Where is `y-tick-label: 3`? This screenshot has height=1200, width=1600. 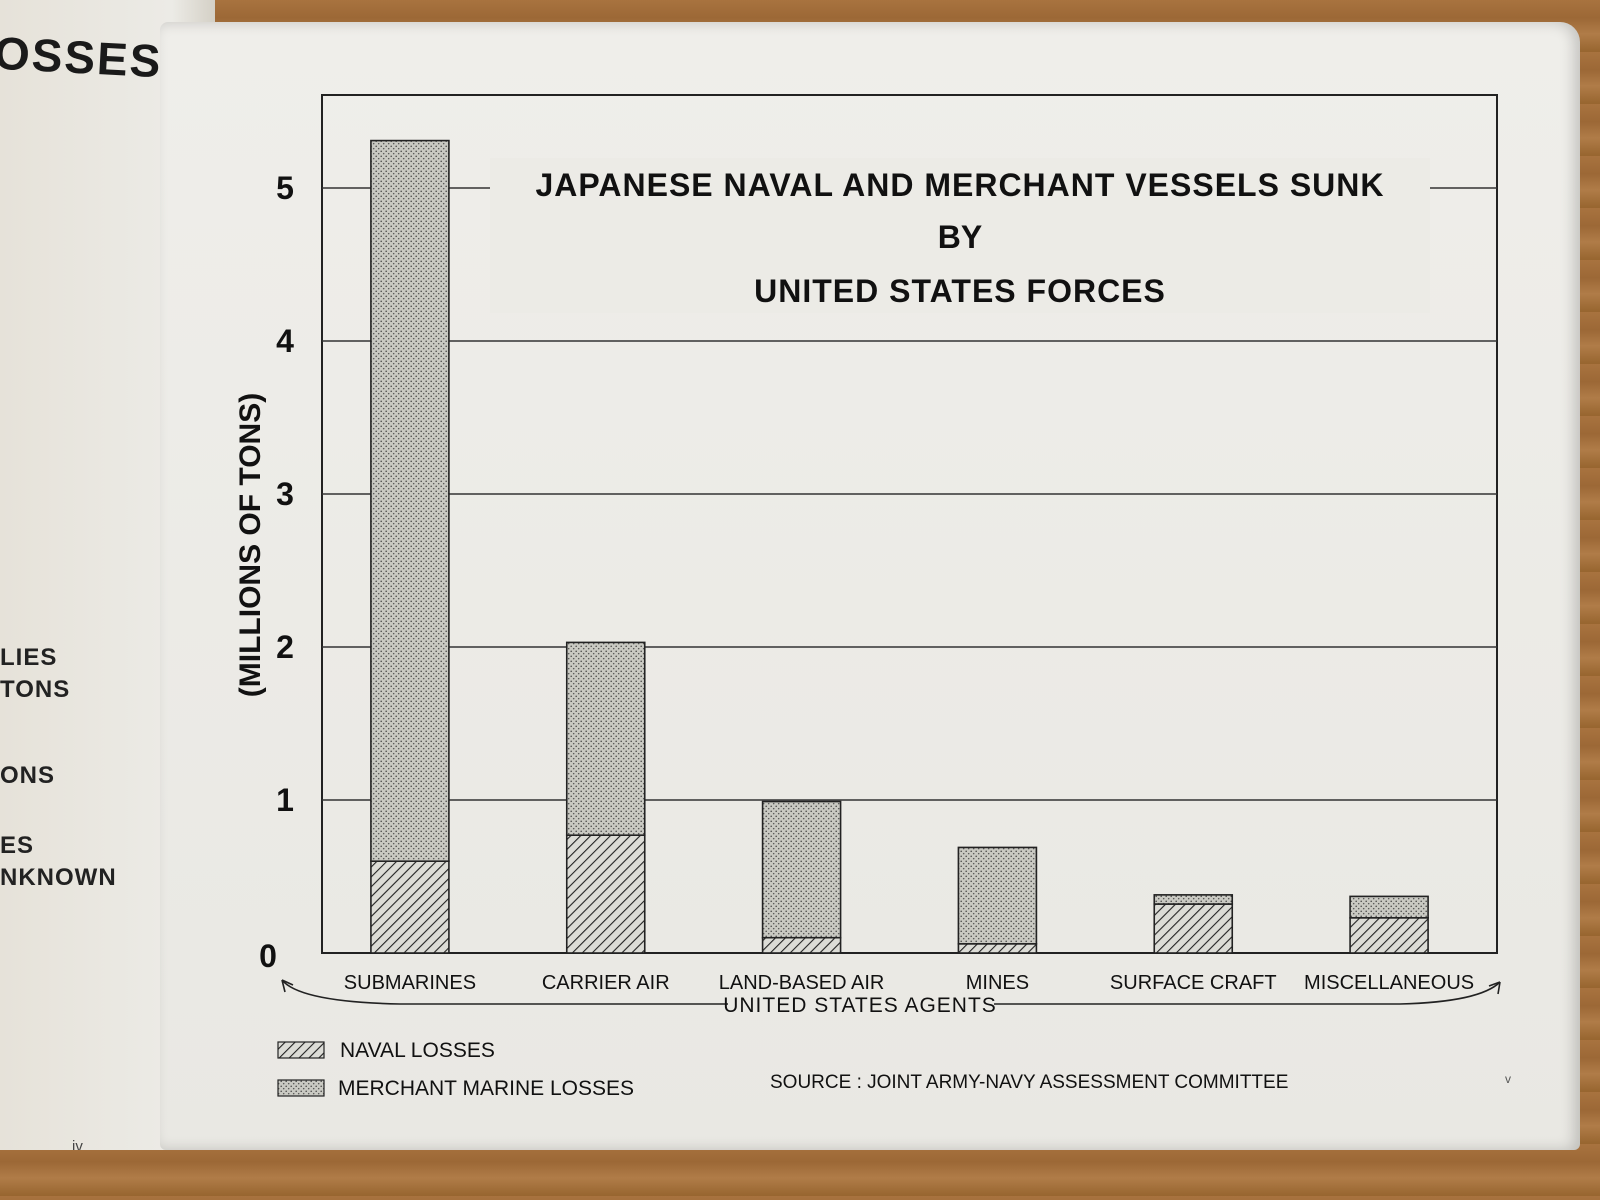
y-tick-label: 3 is located at coordinates (285, 494).